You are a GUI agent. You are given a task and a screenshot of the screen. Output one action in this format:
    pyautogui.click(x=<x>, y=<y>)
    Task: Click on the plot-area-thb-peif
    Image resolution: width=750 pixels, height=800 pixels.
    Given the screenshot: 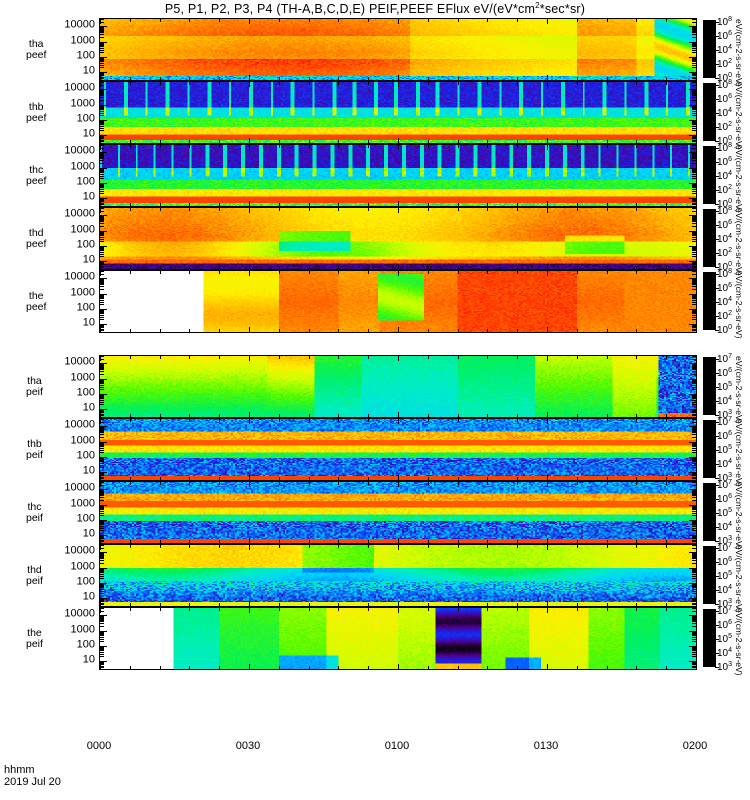 What is the action you would take?
    pyautogui.click(x=398, y=449)
    